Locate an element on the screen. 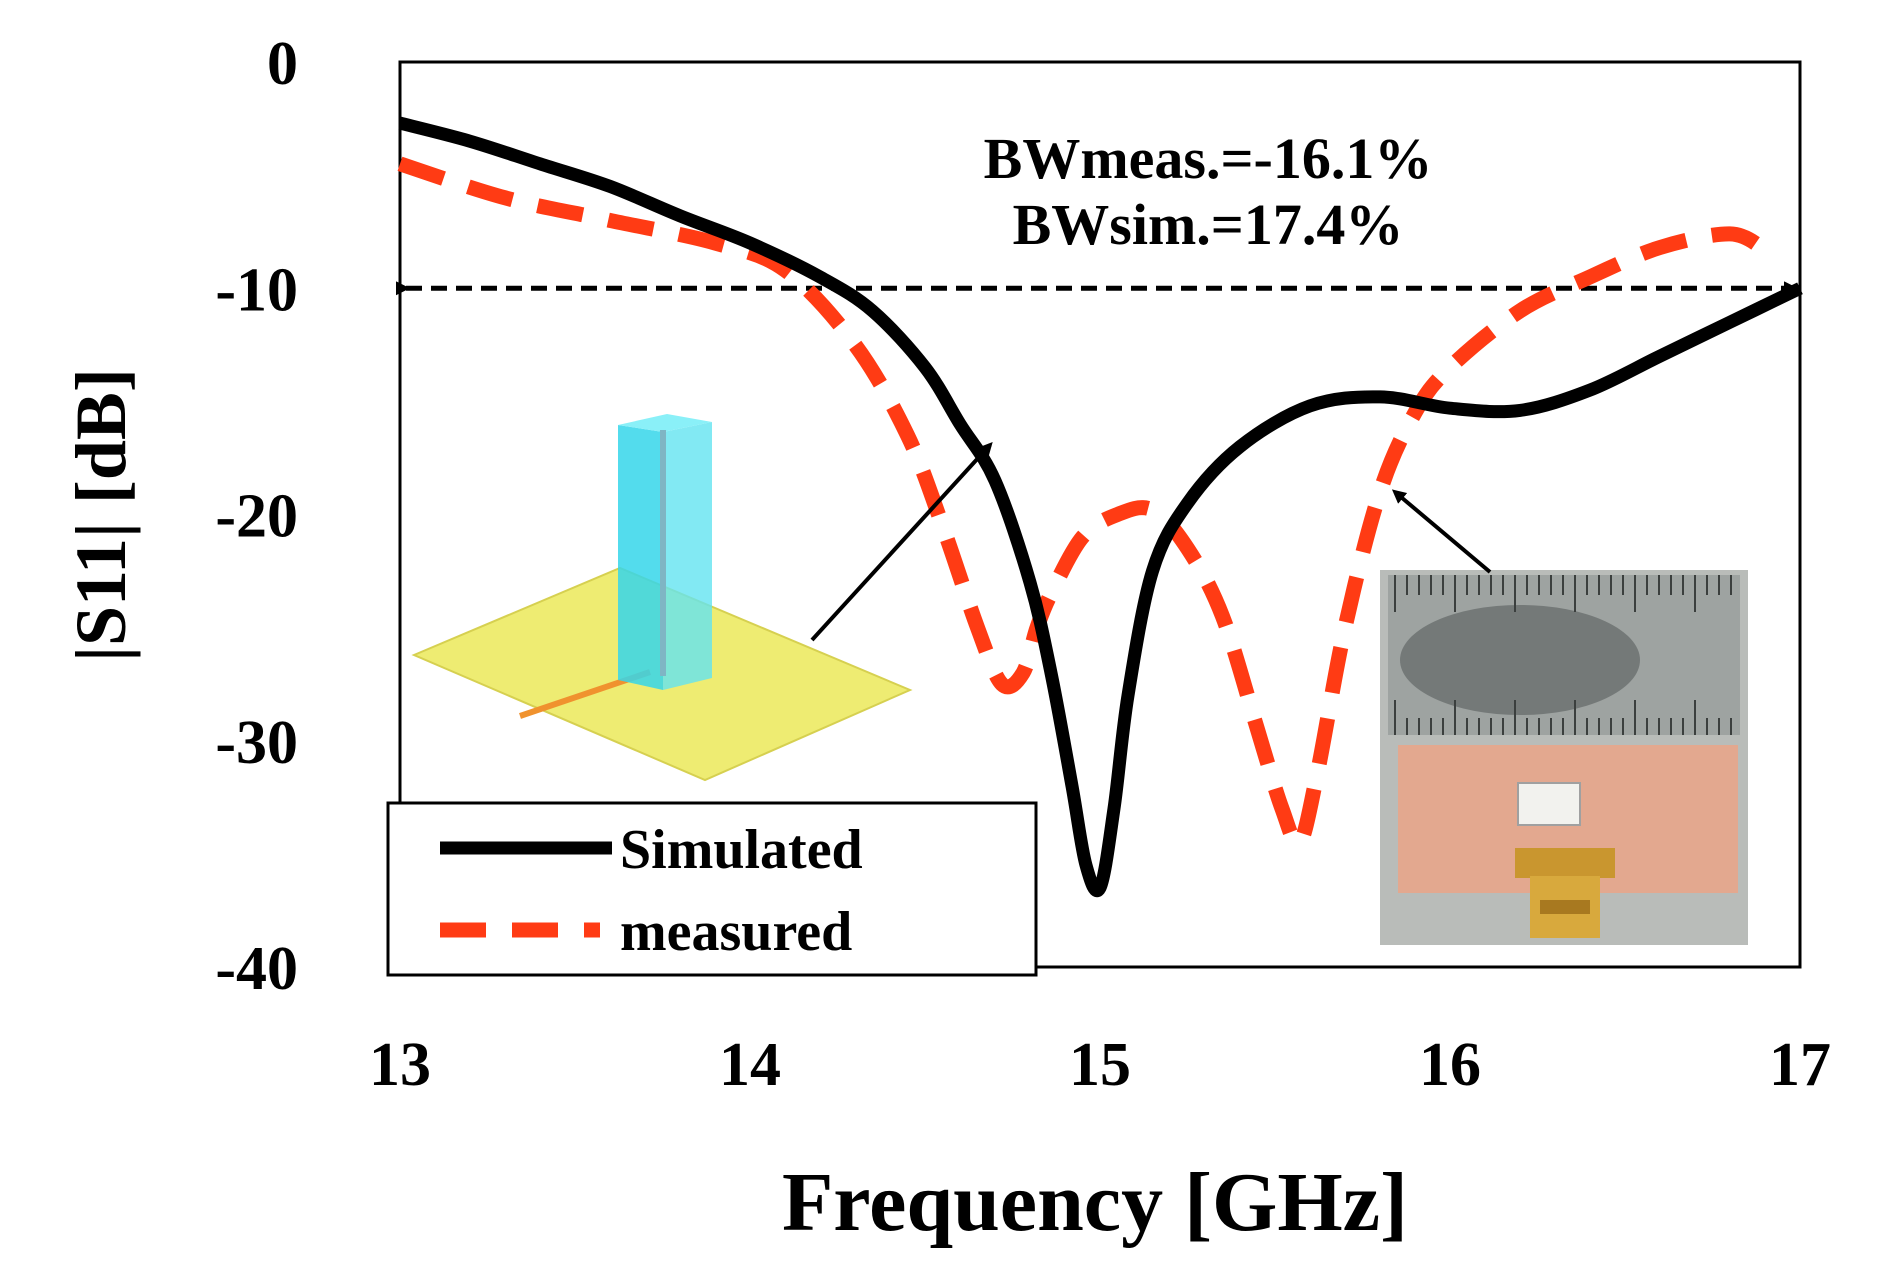 This screenshot has height=1283, width=1880. x-tick-label: 13 is located at coordinates (400, 1065).